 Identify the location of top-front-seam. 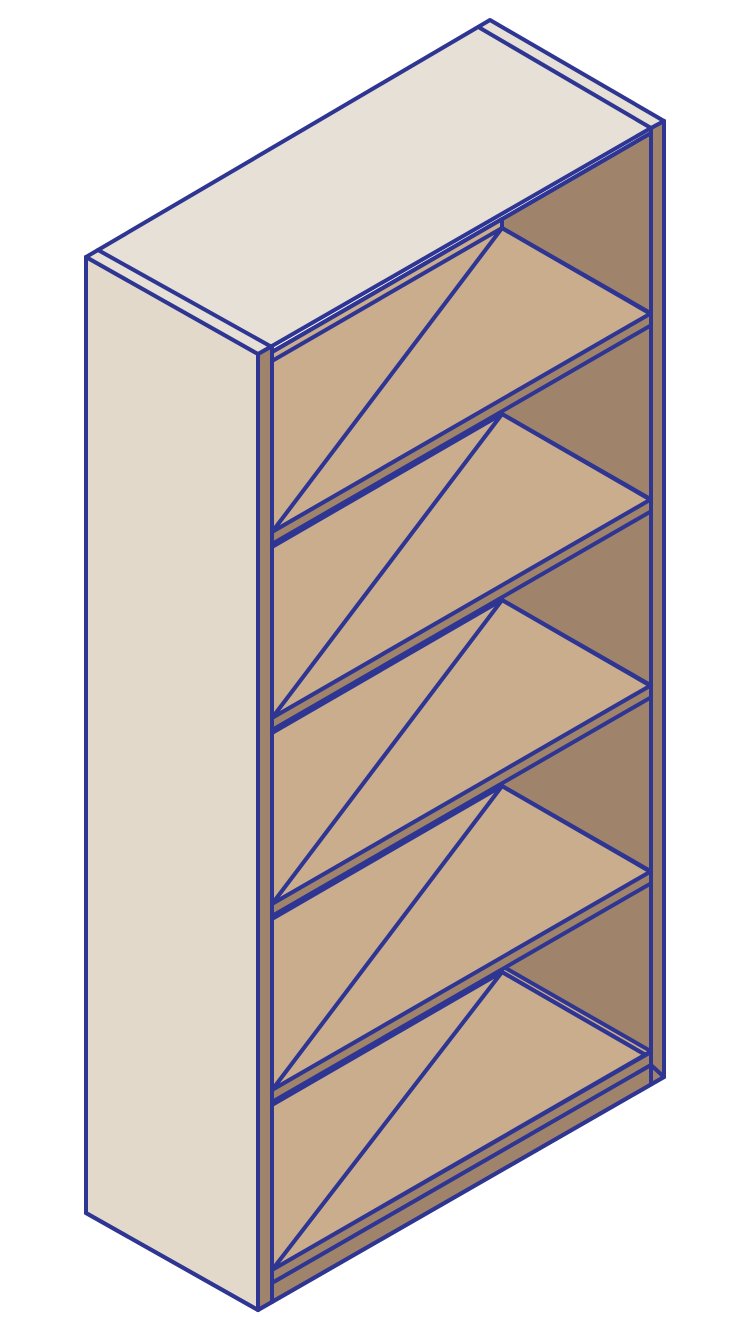
(184, 298).